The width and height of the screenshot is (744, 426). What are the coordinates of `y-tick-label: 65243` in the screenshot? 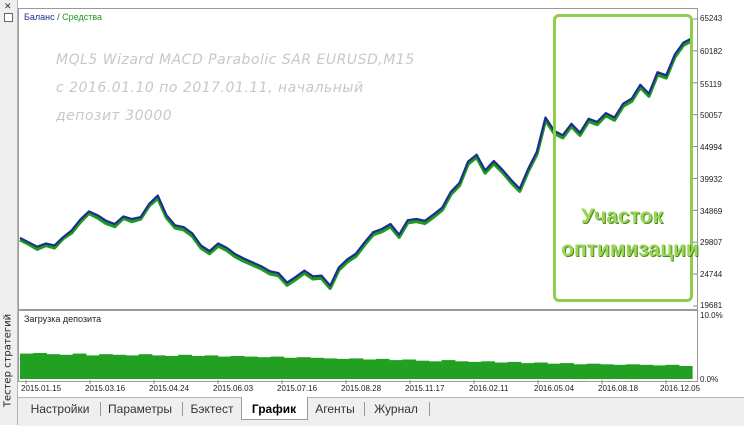 It's located at (711, 18).